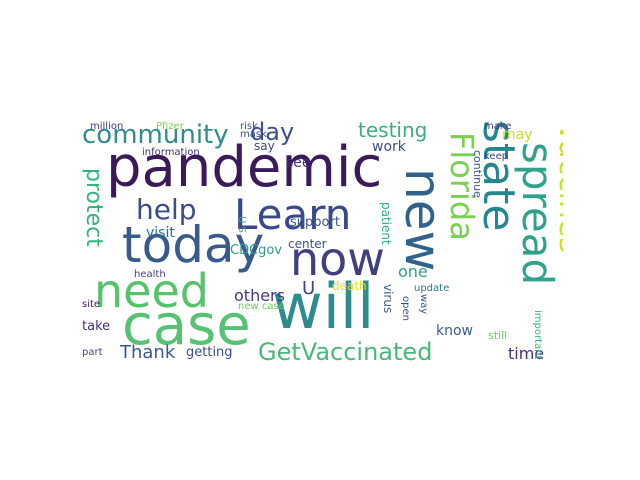  What do you see at coordinates (462, 186) in the screenshot?
I see `word: Florida` at bounding box center [462, 186].